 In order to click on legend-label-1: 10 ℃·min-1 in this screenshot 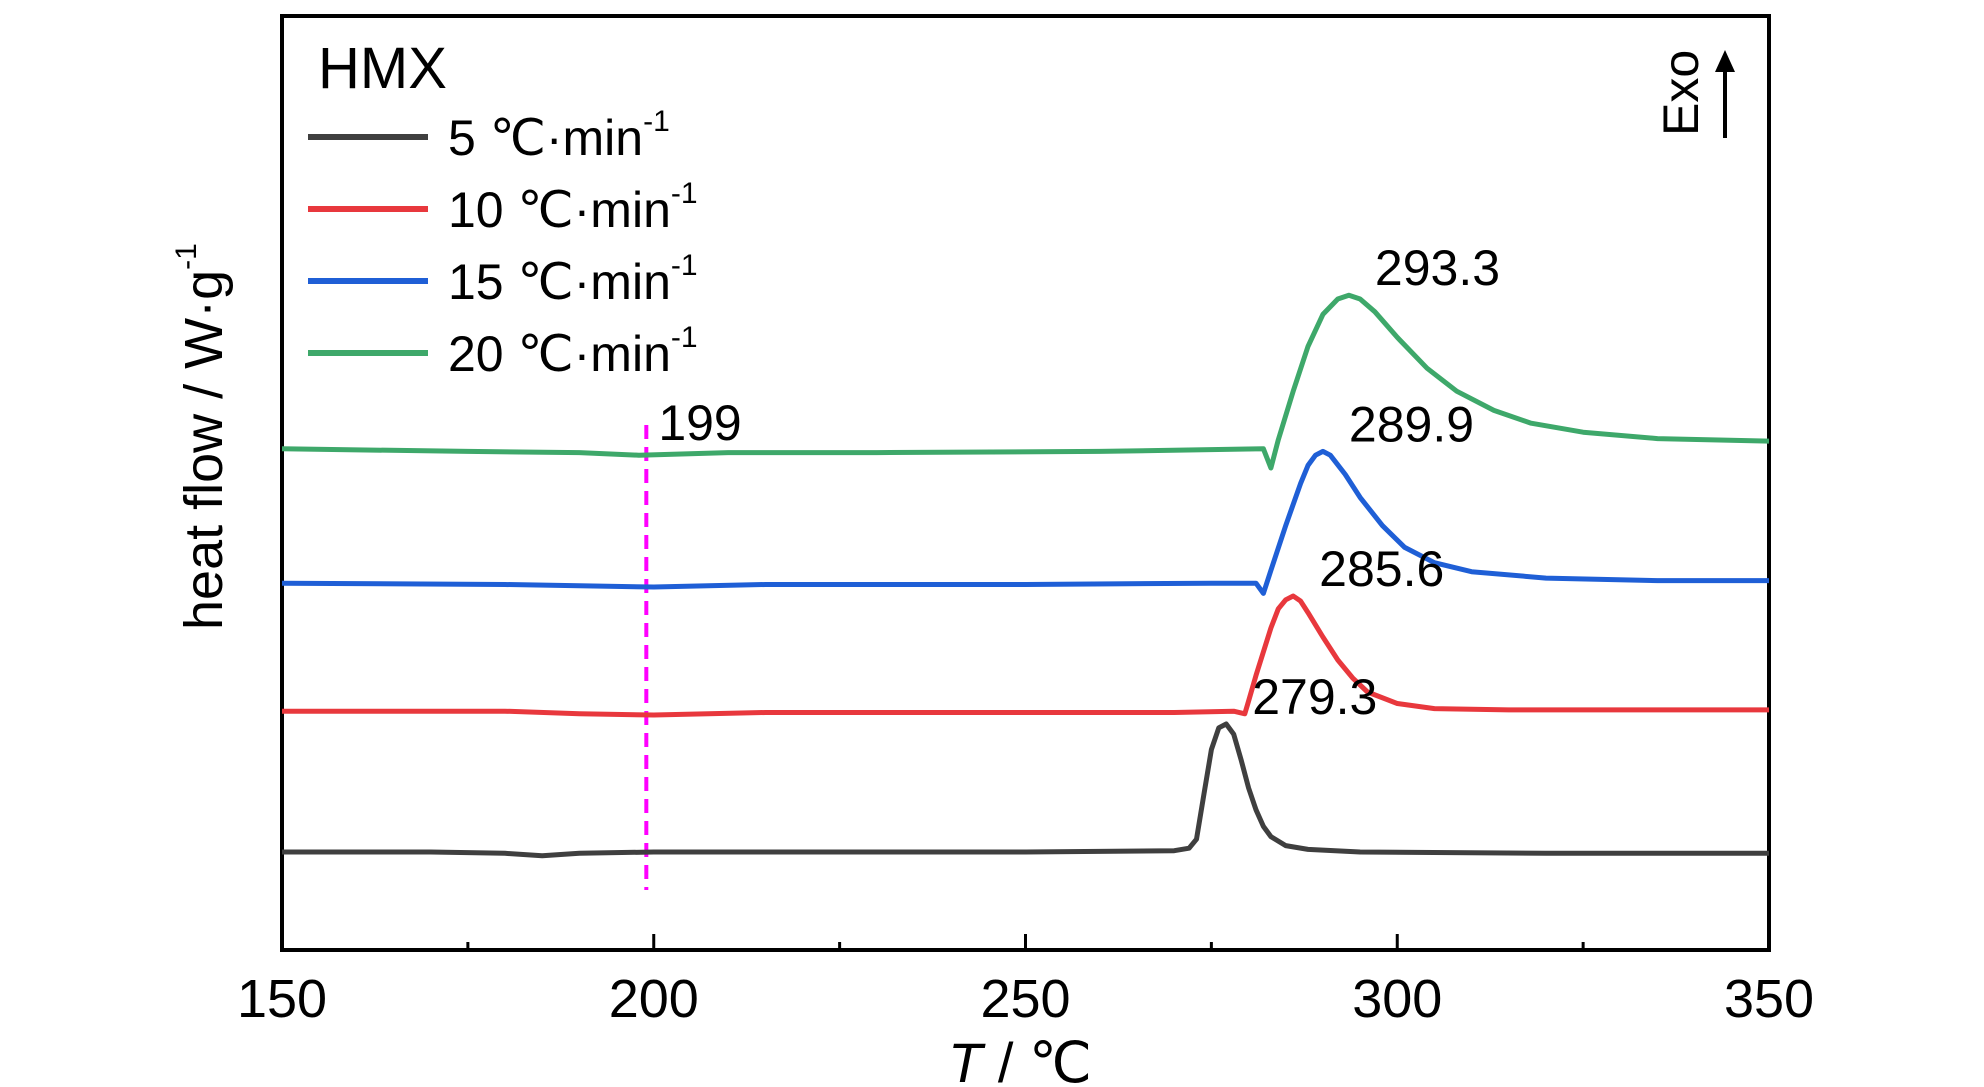, I will do `click(573, 207)`.